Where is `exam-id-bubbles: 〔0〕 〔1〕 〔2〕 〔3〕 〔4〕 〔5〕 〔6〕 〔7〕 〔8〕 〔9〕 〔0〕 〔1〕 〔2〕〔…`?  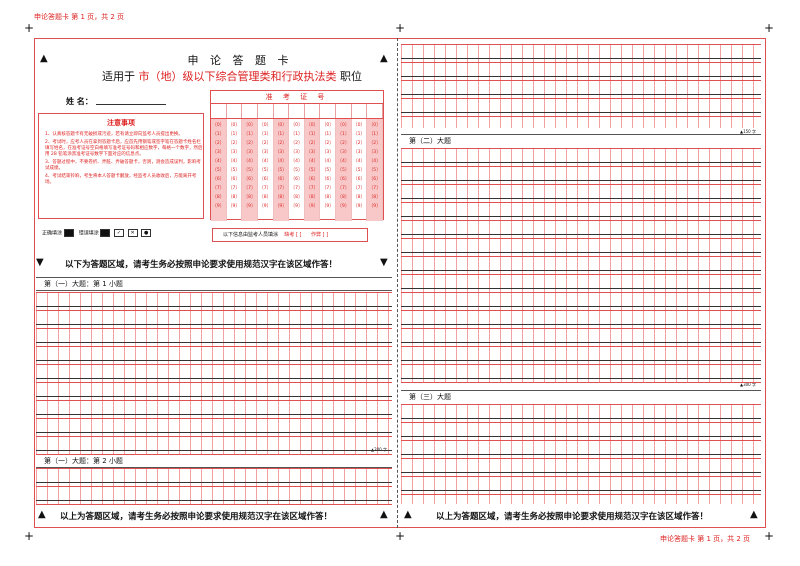
exam-id-bubbles: 〔0〕 〔1〕 〔2〕 〔3〕 〔4〕 〔5〕 〔6〕 〔7〕 〔8〕 〔9〕 〔0〕 〔1〕 〔2〕〔… is located at coordinates (297, 170).